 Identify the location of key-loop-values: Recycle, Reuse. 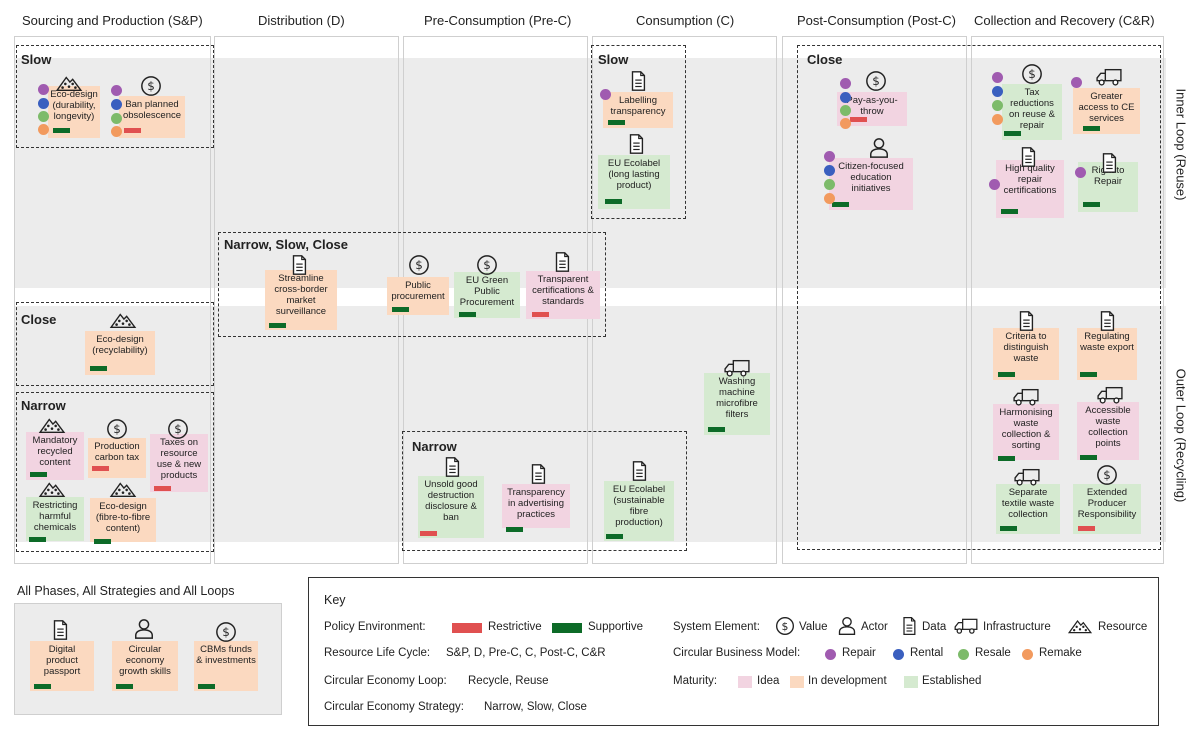
(508, 681).